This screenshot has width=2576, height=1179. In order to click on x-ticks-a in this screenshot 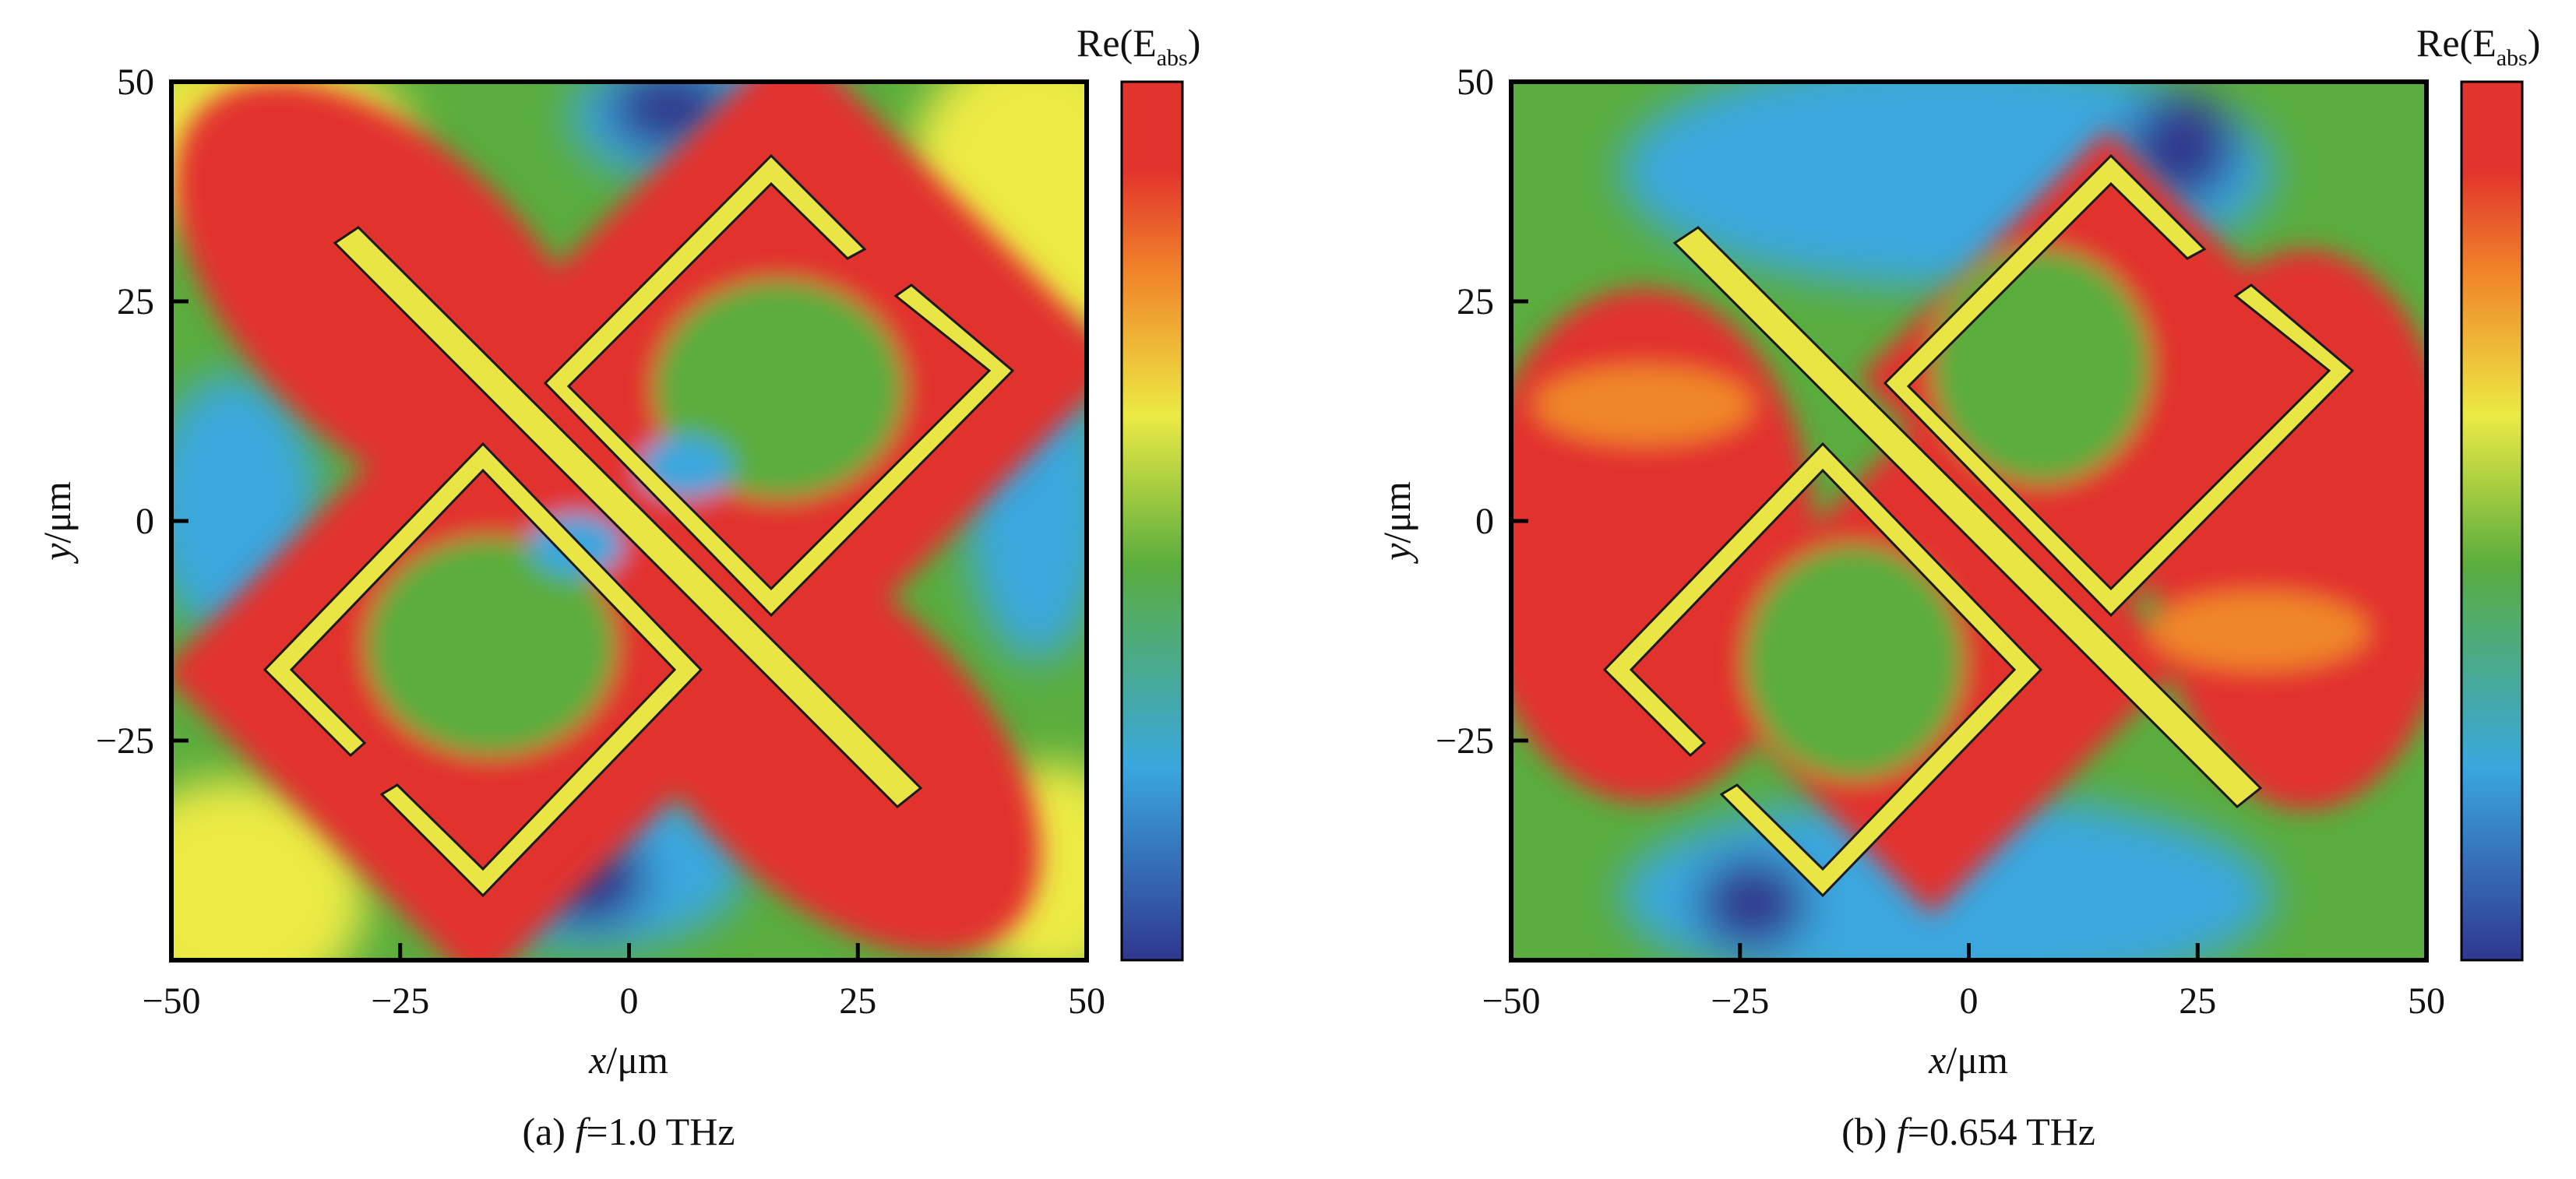, I will do `click(629, 951)`.